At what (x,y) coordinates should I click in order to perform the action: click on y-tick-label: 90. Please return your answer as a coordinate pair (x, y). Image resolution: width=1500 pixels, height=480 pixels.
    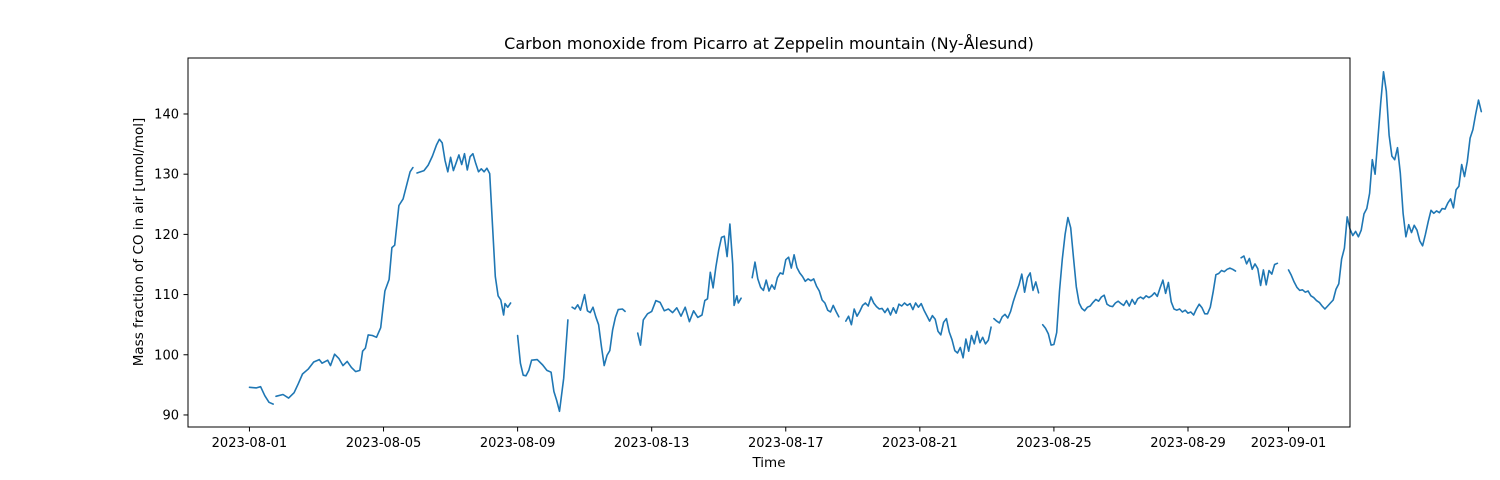
    Looking at the image, I should click on (170, 415).